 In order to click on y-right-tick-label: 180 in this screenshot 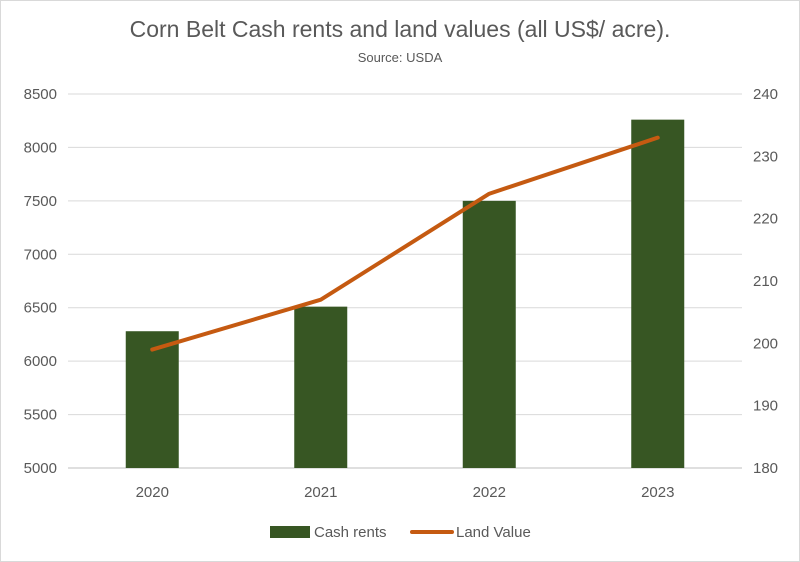, I will do `click(765, 468)`.